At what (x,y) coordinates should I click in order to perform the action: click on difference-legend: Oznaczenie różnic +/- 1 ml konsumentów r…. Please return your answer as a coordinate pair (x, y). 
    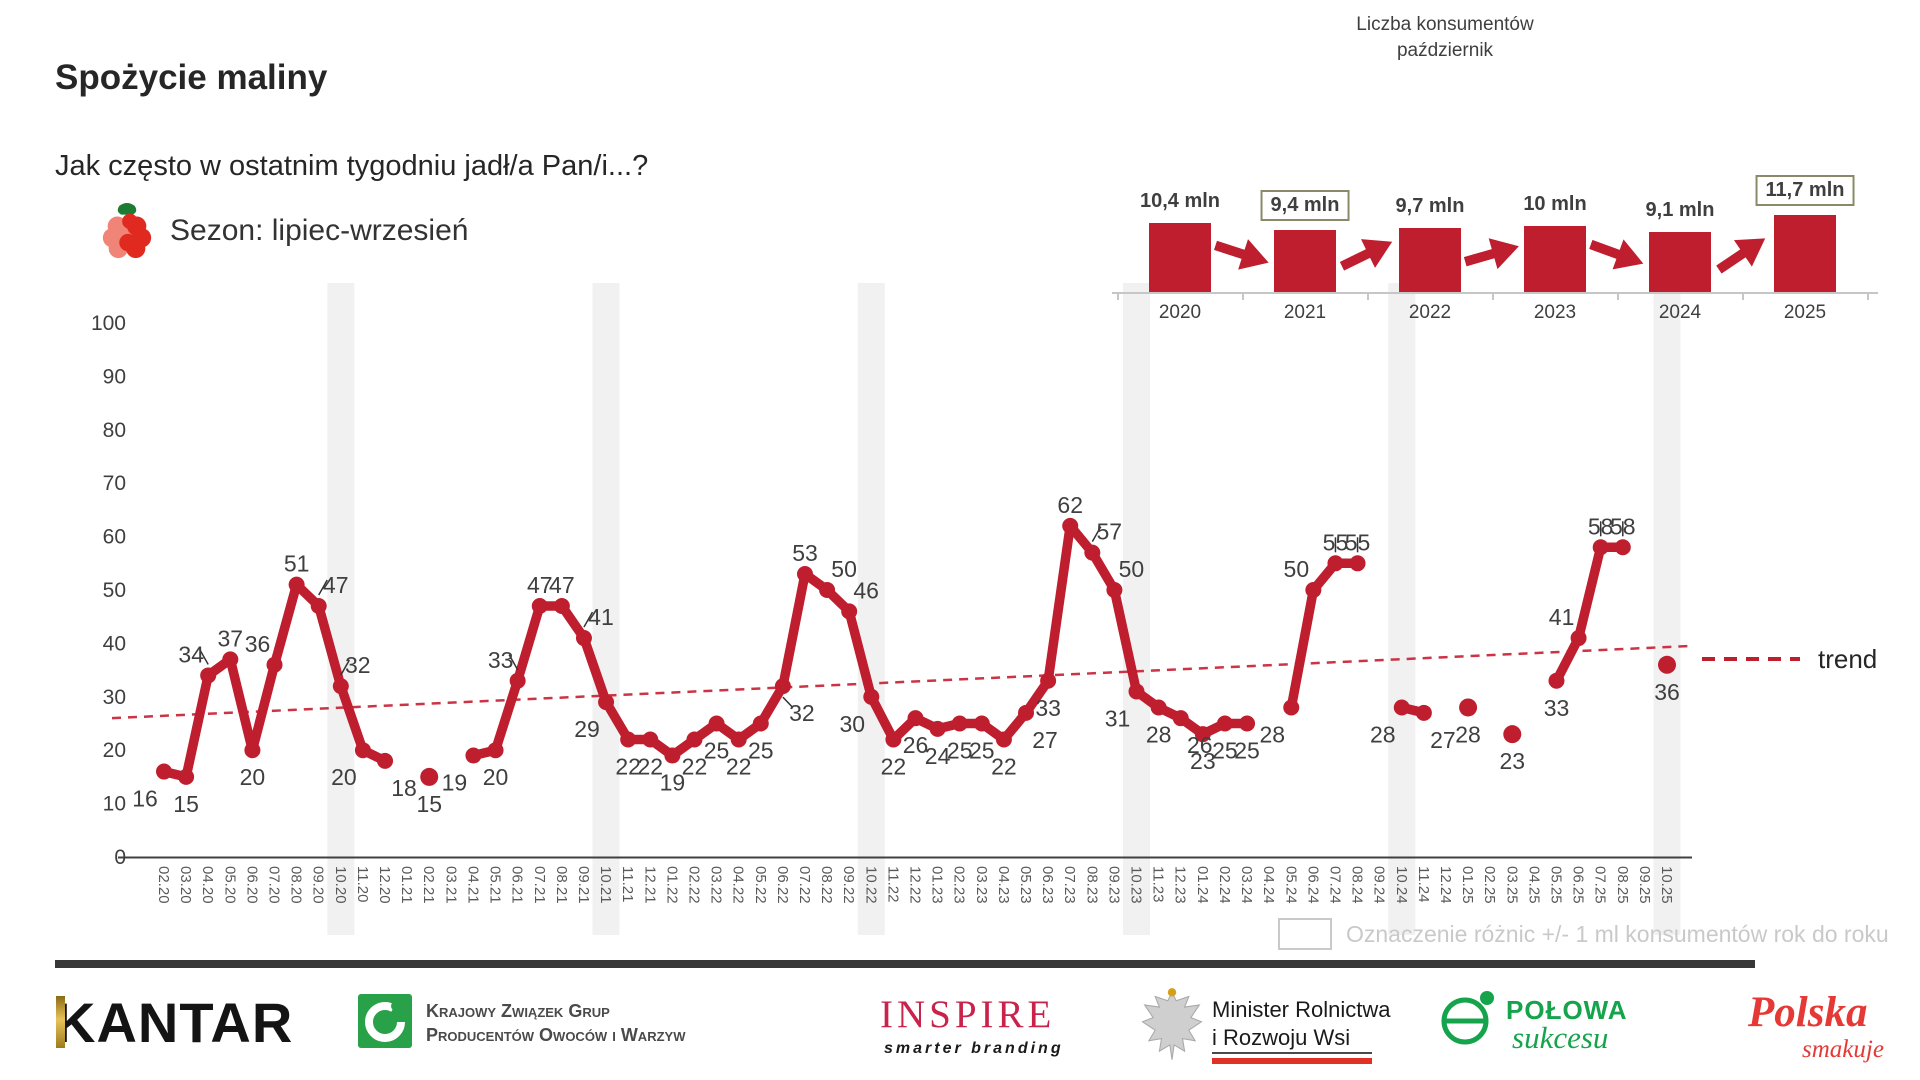
    Looking at the image, I should click on (1583, 934).